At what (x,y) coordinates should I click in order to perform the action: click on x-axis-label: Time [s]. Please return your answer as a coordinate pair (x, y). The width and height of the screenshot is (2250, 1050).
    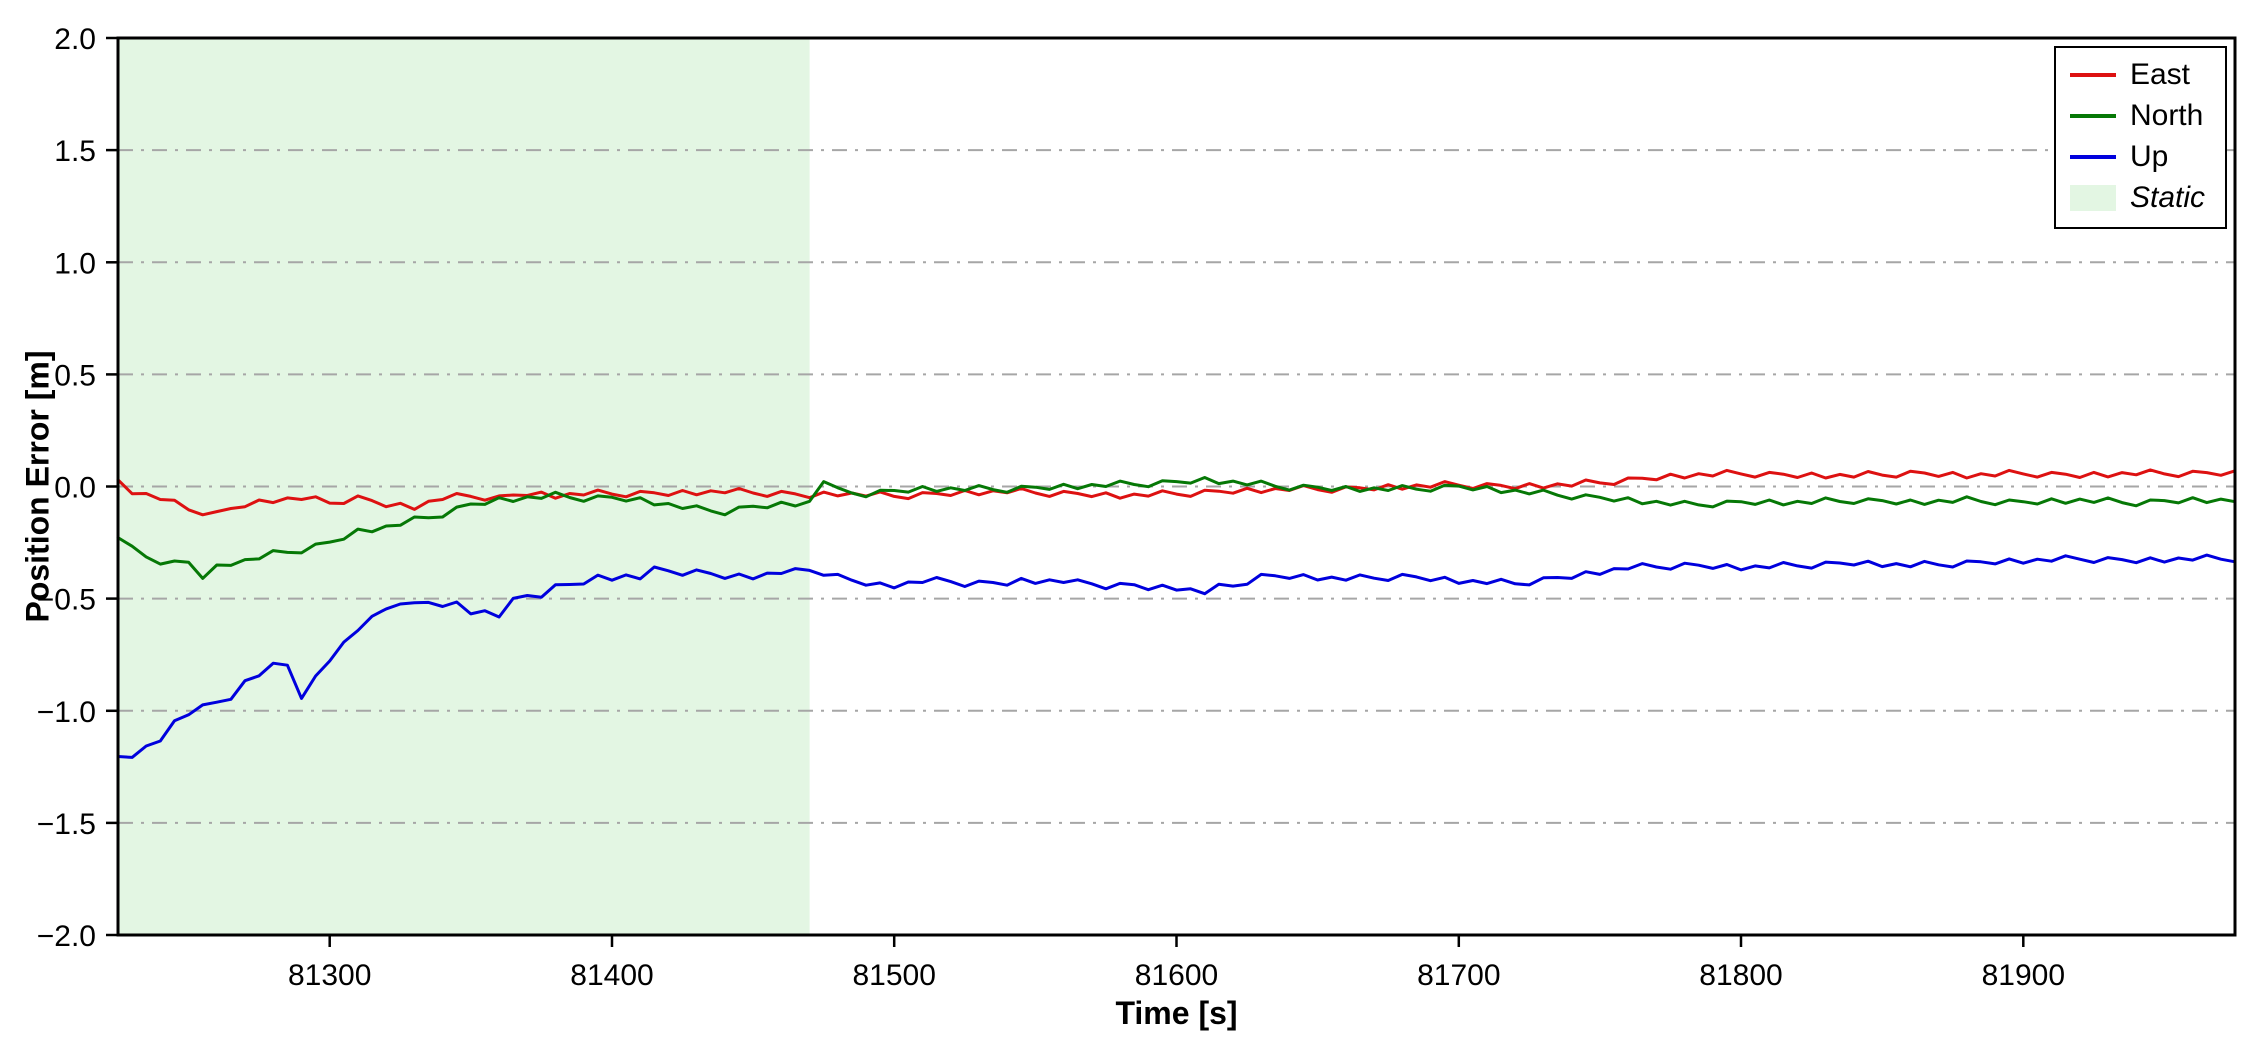
    Looking at the image, I should click on (1176, 1013).